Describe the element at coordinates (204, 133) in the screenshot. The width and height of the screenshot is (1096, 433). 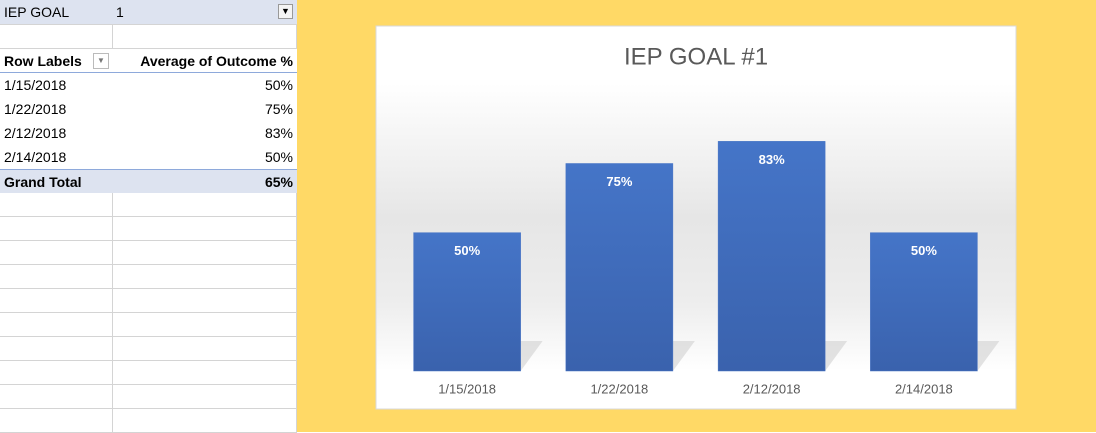
I see `row-value: 83%` at that location.